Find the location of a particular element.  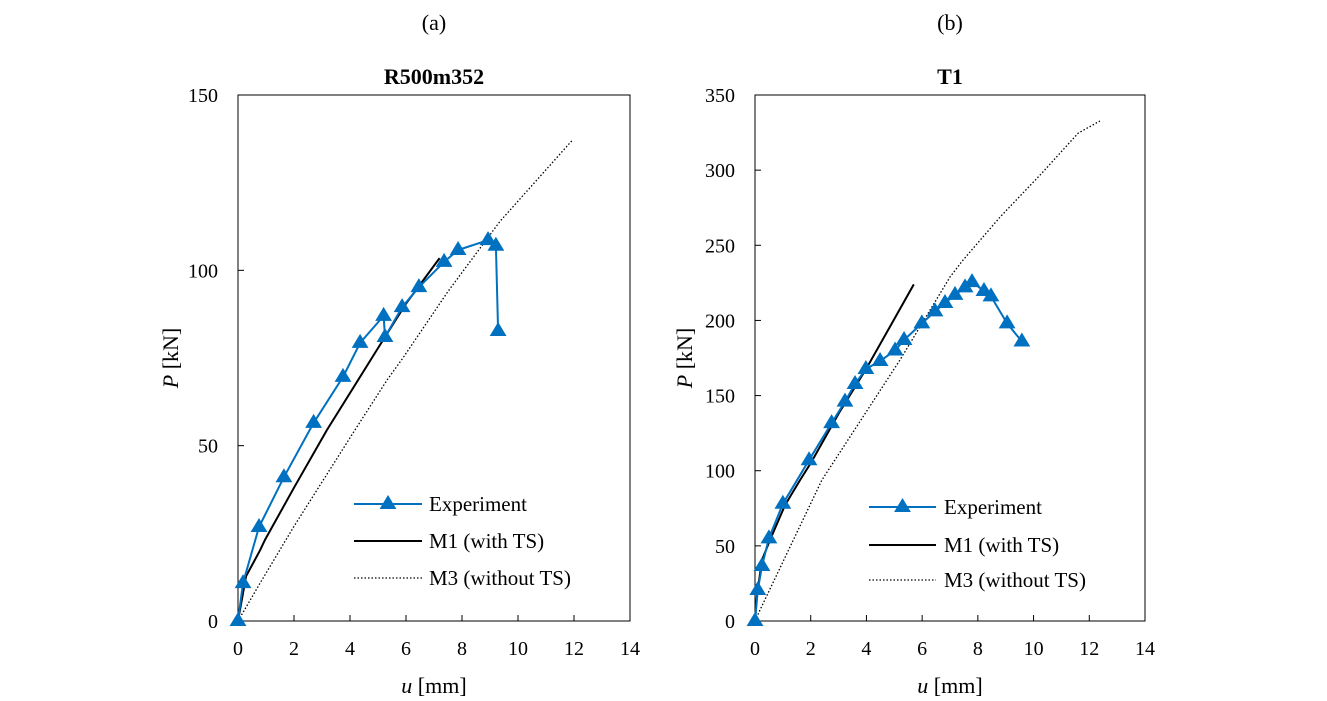

y-tick-label: 200 is located at coordinates (720, 321).